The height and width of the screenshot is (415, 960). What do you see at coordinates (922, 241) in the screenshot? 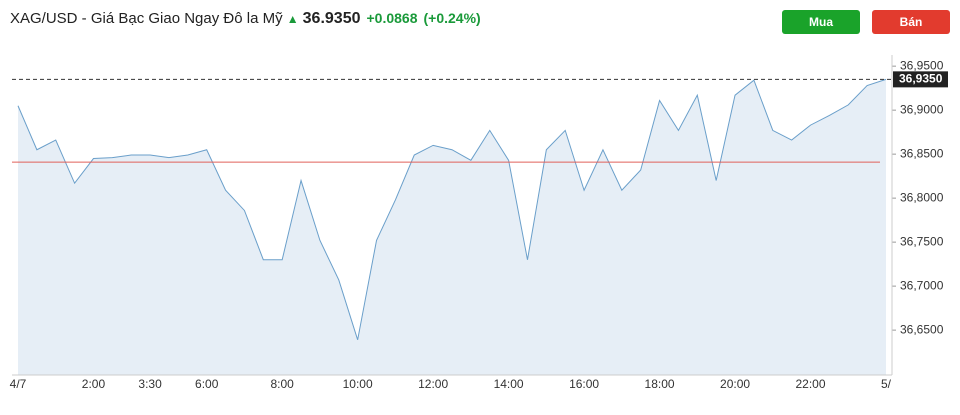
I see `y-tick-label: 36,7500` at bounding box center [922, 241].